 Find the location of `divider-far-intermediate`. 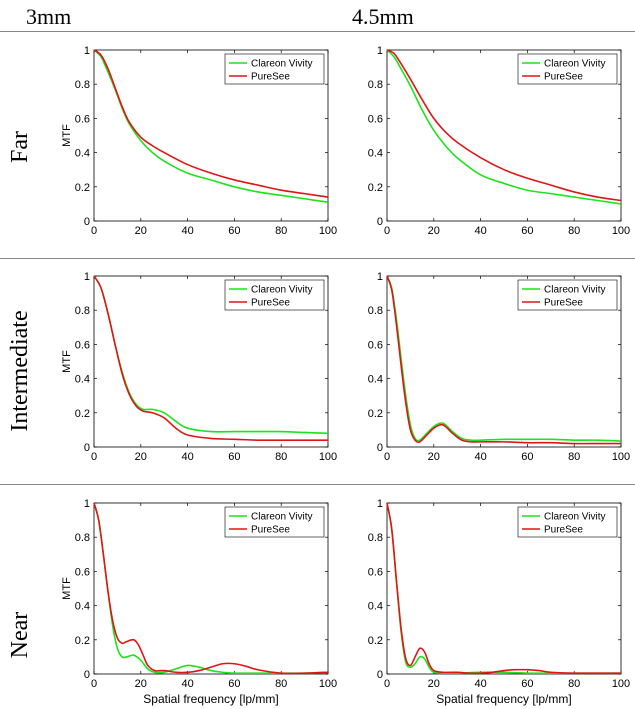

divider-far-intermediate is located at coordinates (317, 258).